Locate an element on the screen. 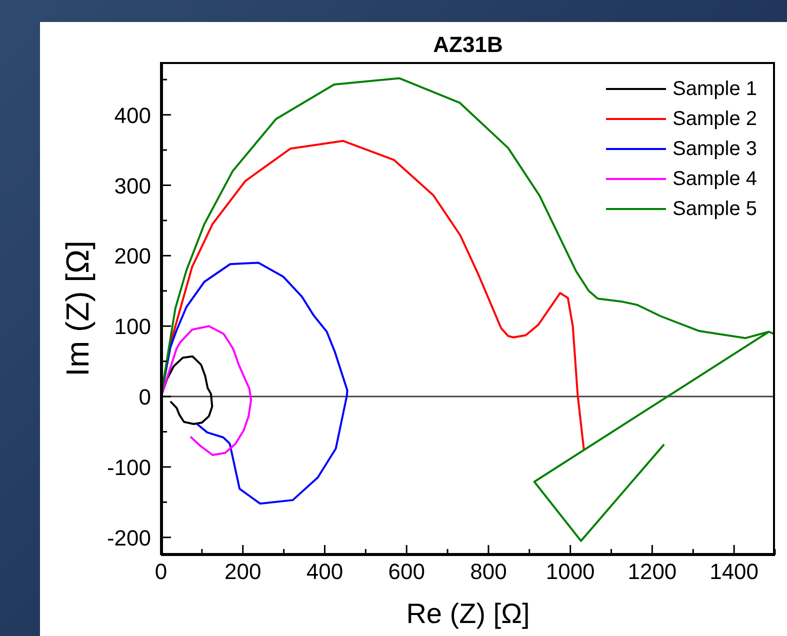 The height and width of the screenshot is (636, 787). x-tick-label: 1400 is located at coordinates (734, 571).